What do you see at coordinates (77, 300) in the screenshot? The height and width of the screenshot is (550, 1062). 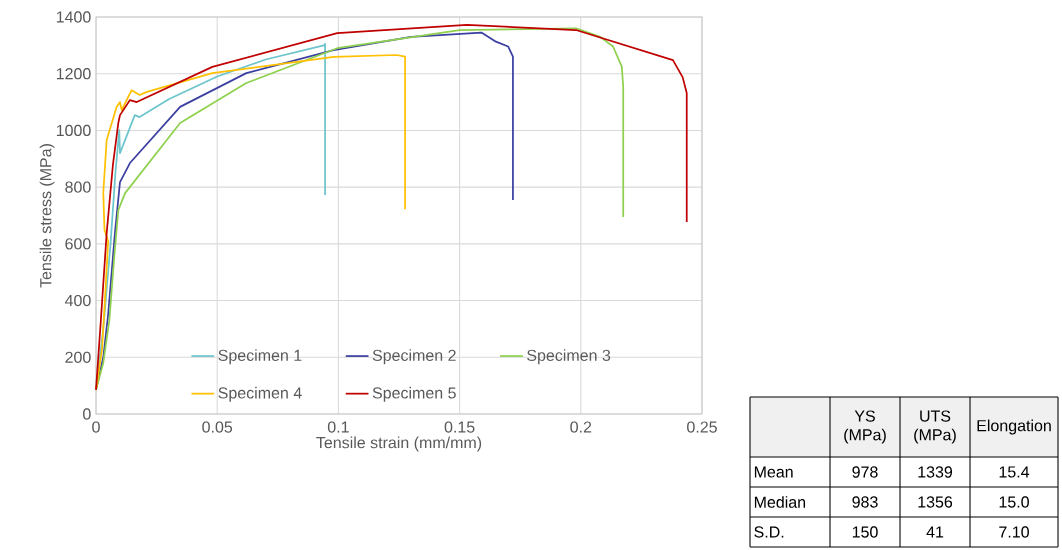 I see `y-tick-label: 400` at bounding box center [77, 300].